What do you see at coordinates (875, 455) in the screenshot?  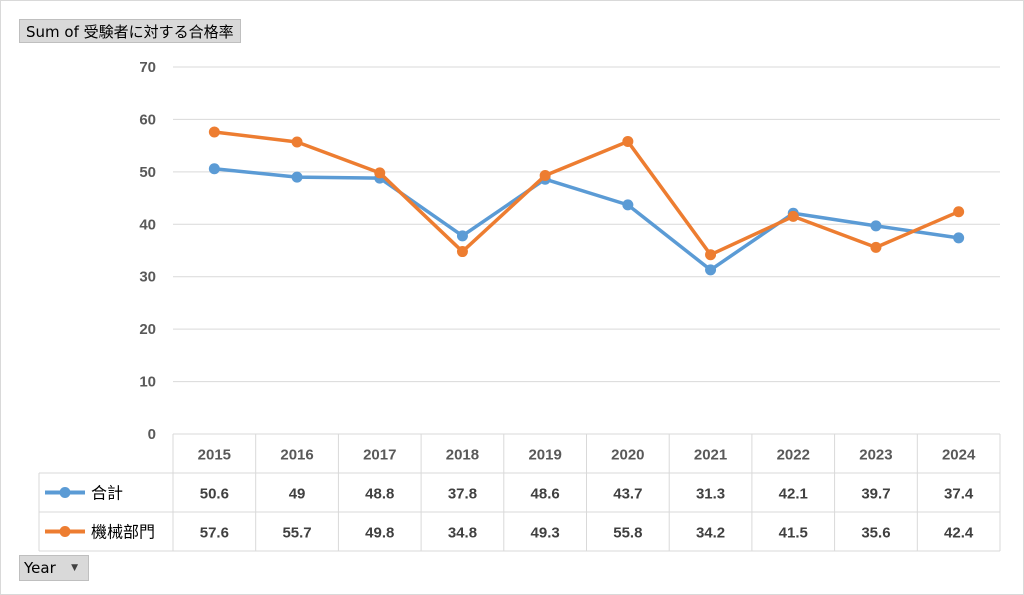 I see `x-category-label: 2023` at bounding box center [875, 455].